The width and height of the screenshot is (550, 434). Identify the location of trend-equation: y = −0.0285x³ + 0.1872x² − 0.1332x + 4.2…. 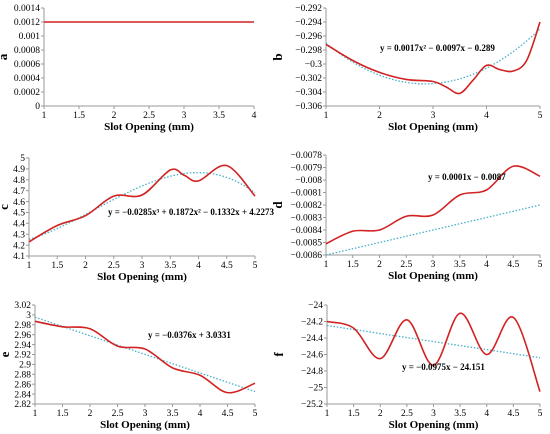
(191, 212).